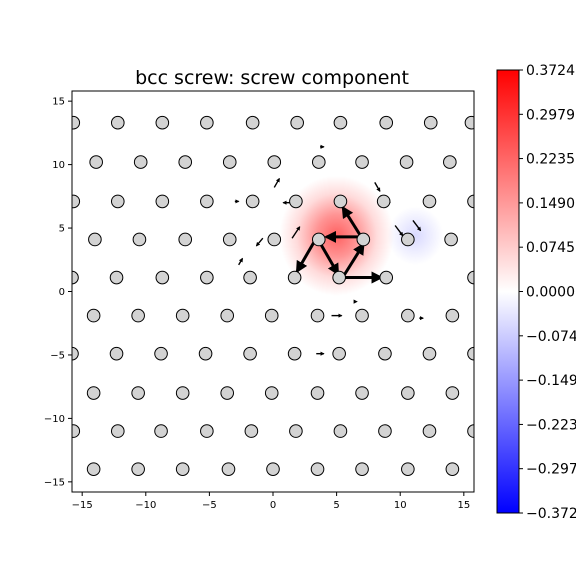  Describe the element at coordinates (551, 514) in the screenshot. I see `colorbar-tick-label: −0.3724` at that location.